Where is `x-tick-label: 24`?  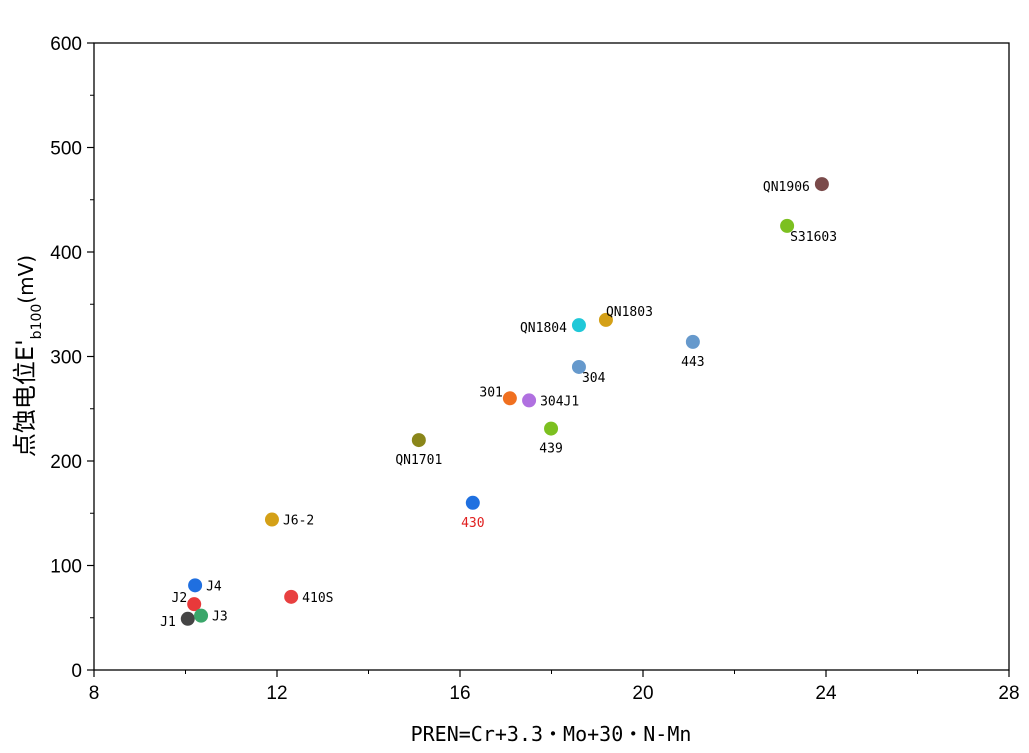 x-tick-label: 24 is located at coordinates (826, 693).